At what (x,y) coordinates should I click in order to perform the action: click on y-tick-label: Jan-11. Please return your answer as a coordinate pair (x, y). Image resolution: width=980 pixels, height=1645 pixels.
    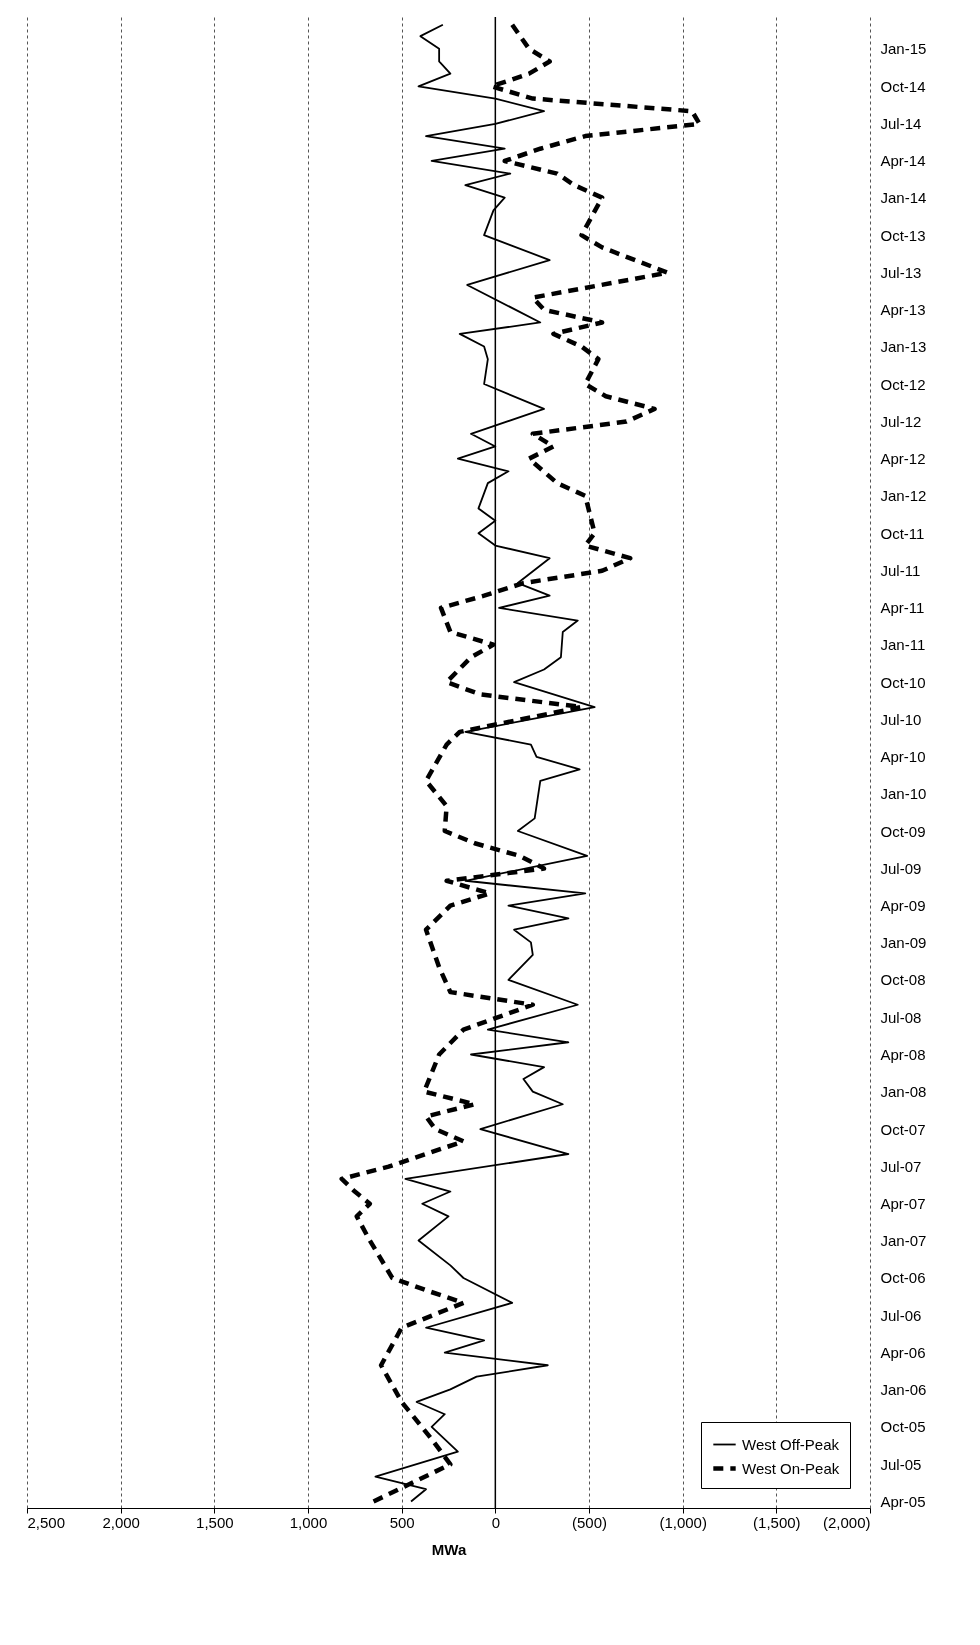
    Looking at the image, I should click on (903, 645).